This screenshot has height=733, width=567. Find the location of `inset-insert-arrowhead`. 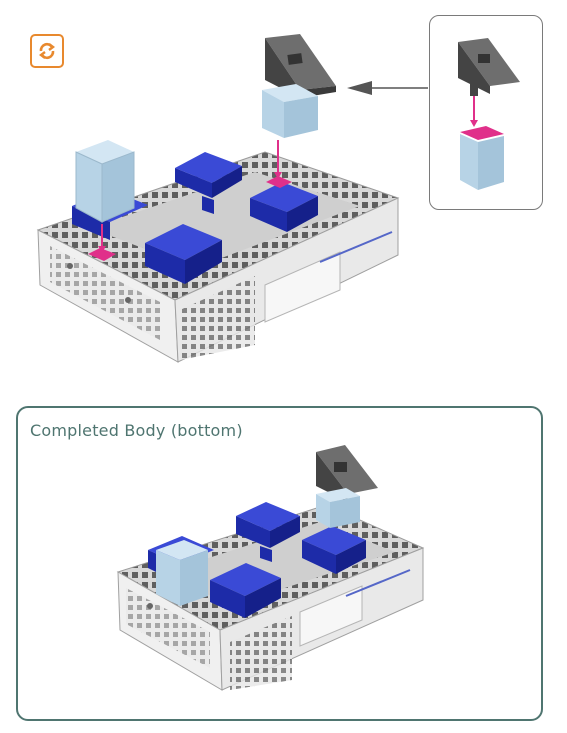

inset-insert-arrowhead is located at coordinates (474, 123).